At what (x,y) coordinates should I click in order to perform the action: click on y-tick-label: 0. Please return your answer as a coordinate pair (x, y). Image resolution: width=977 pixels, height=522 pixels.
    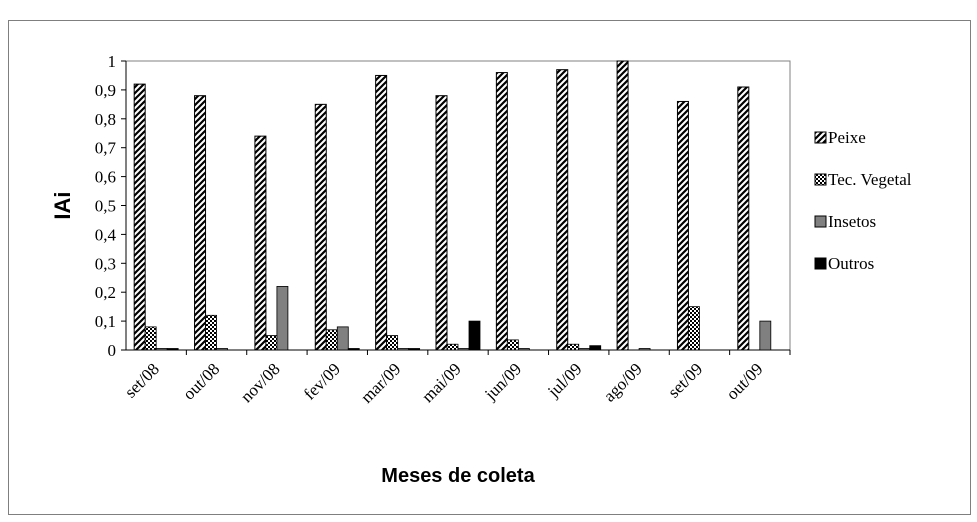
    Looking at the image, I should click on (112, 350).